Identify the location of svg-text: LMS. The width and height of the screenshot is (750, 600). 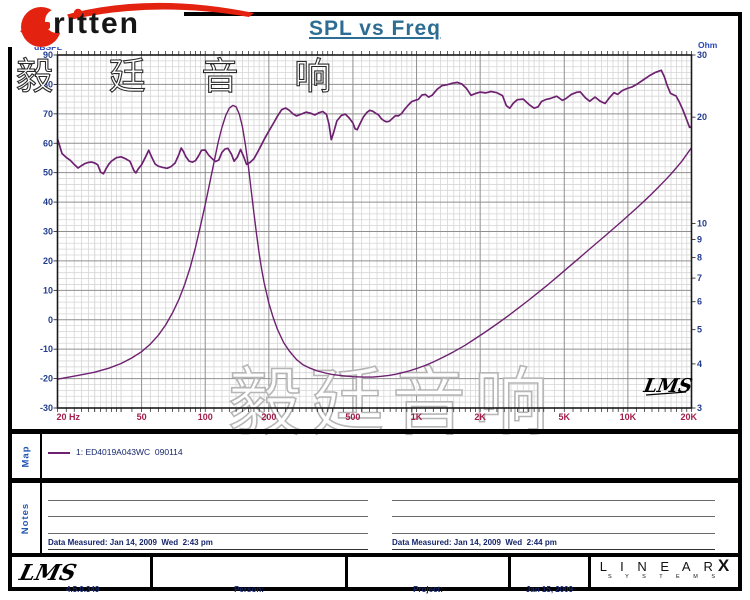
(667, 385).